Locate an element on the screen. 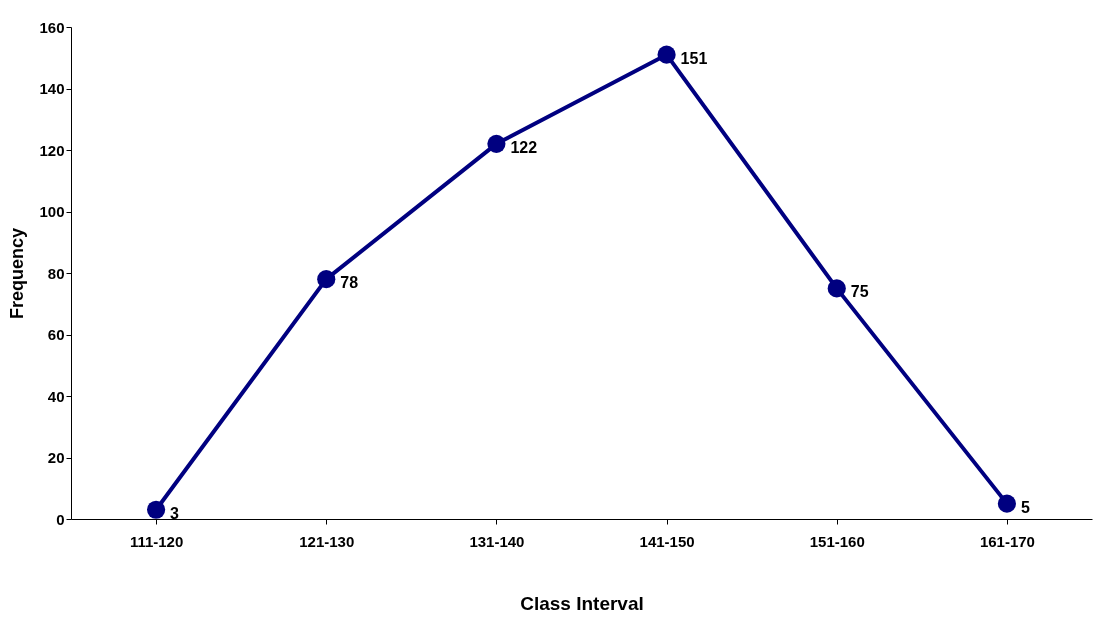 Image resolution: width=1098 pixels, height=621 pixels. y-tick-label: 60 is located at coordinates (56, 334).